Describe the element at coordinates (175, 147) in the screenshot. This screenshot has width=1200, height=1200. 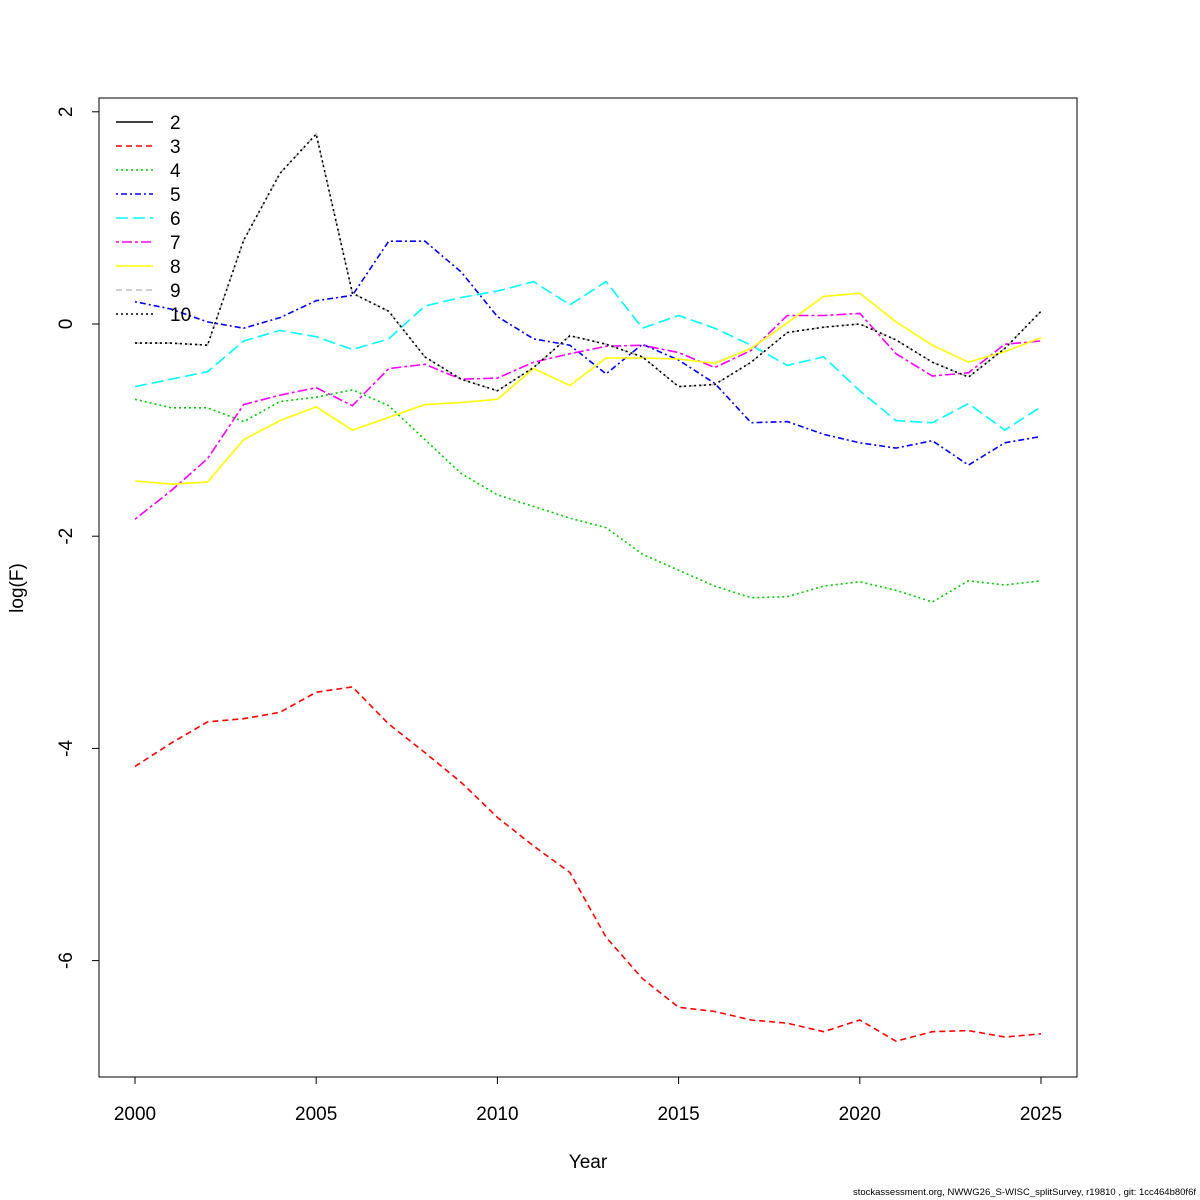
I see `legend-label: 3` at that location.